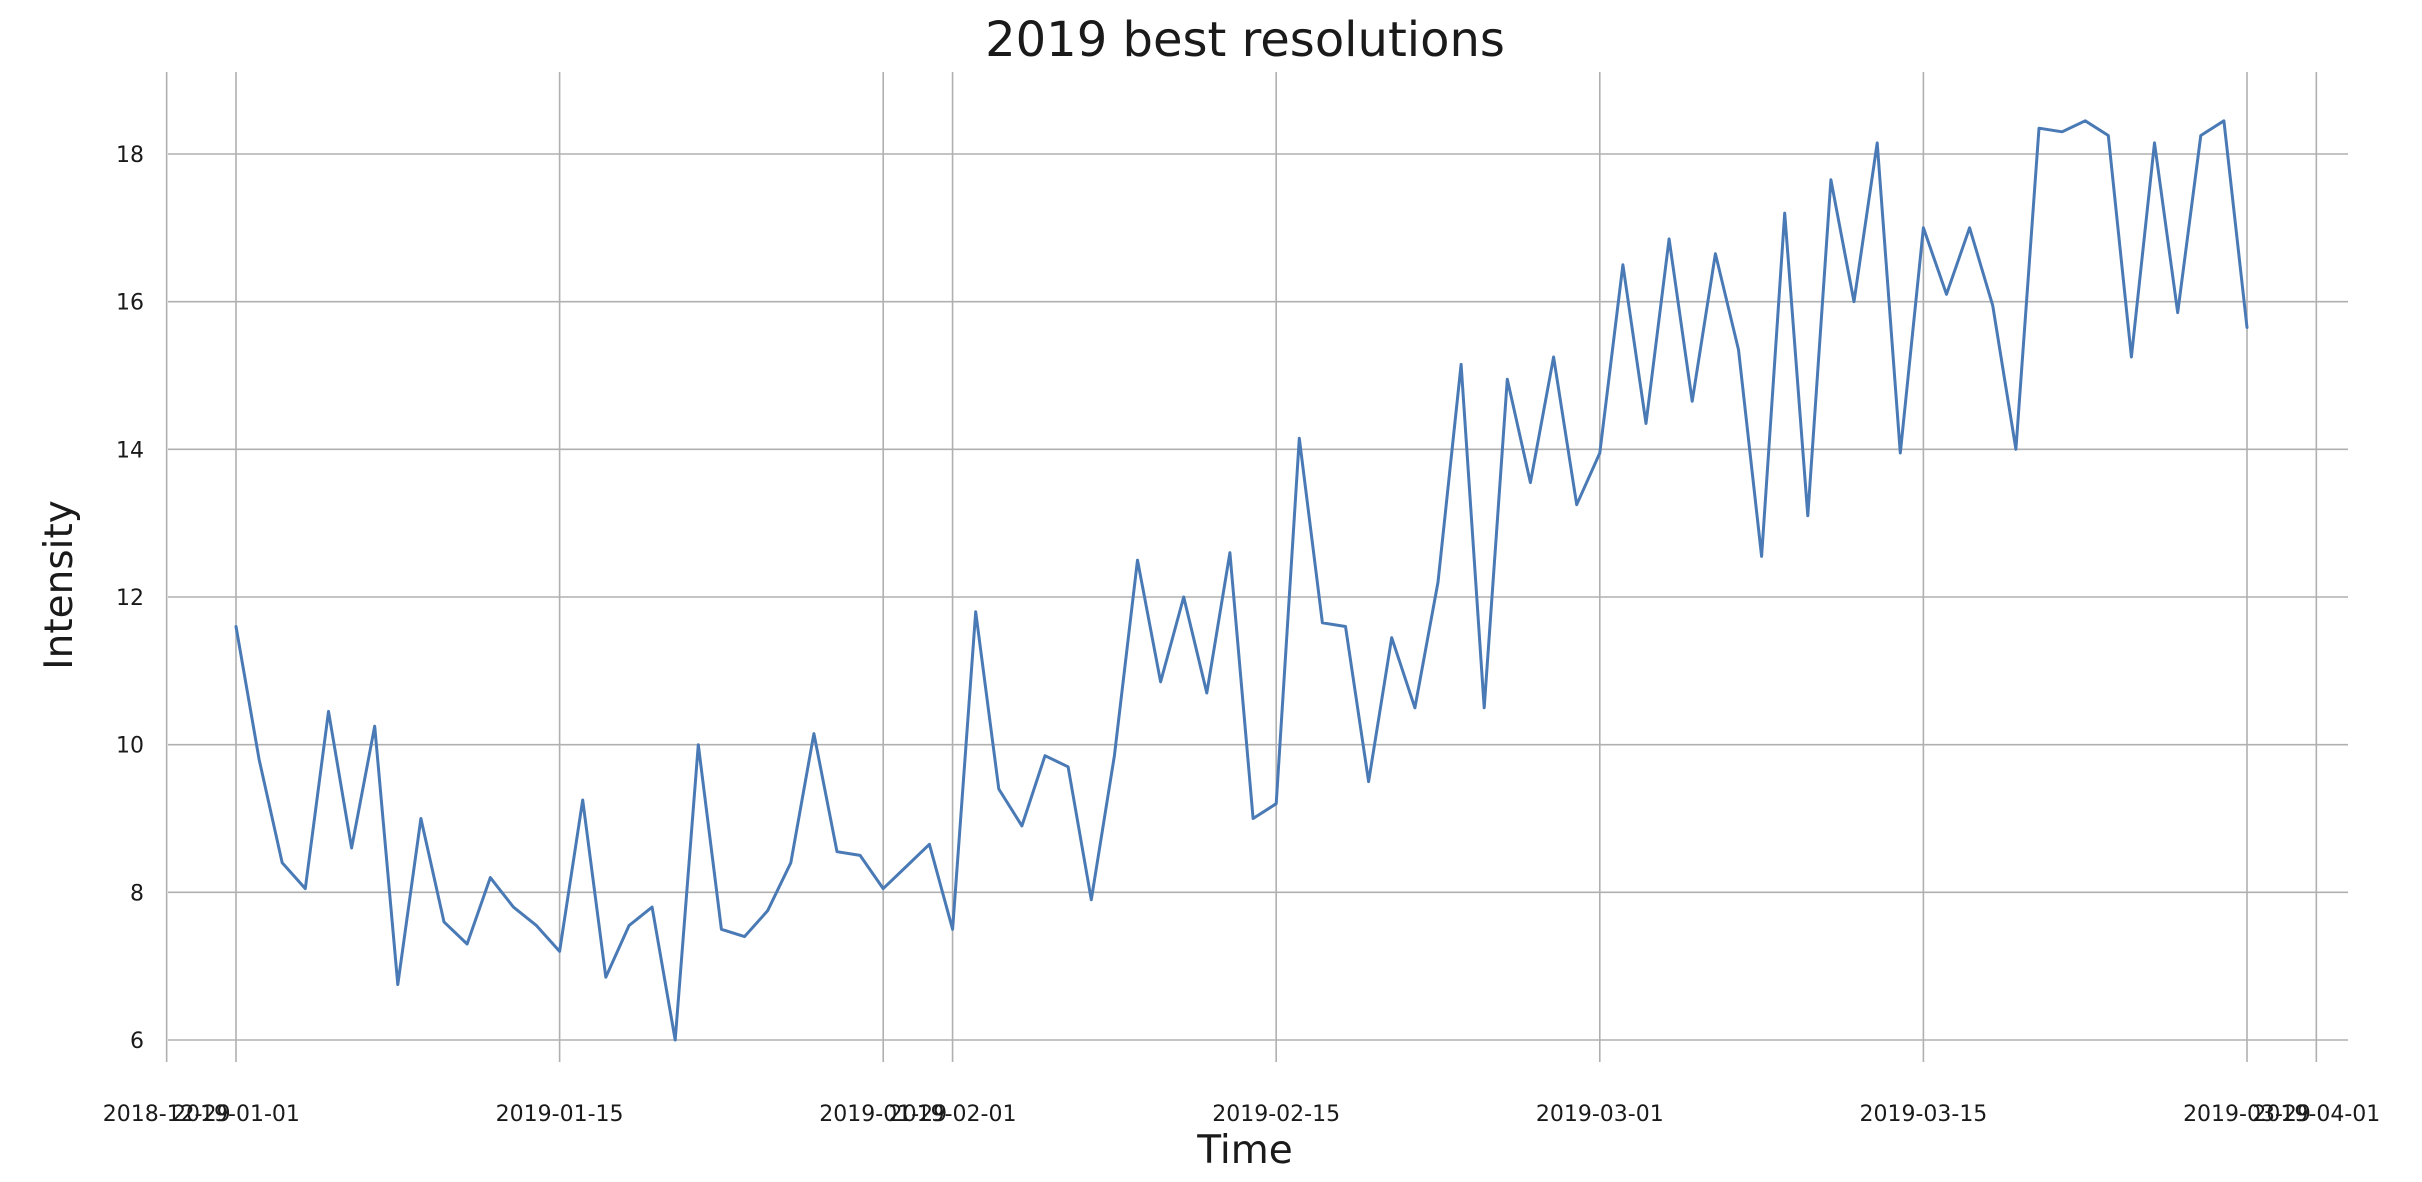 This screenshot has height=1182, width=2422. What do you see at coordinates (236, 1114) in the screenshot?
I see `x-tick-label: 2019-01-01` at bounding box center [236, 1114].